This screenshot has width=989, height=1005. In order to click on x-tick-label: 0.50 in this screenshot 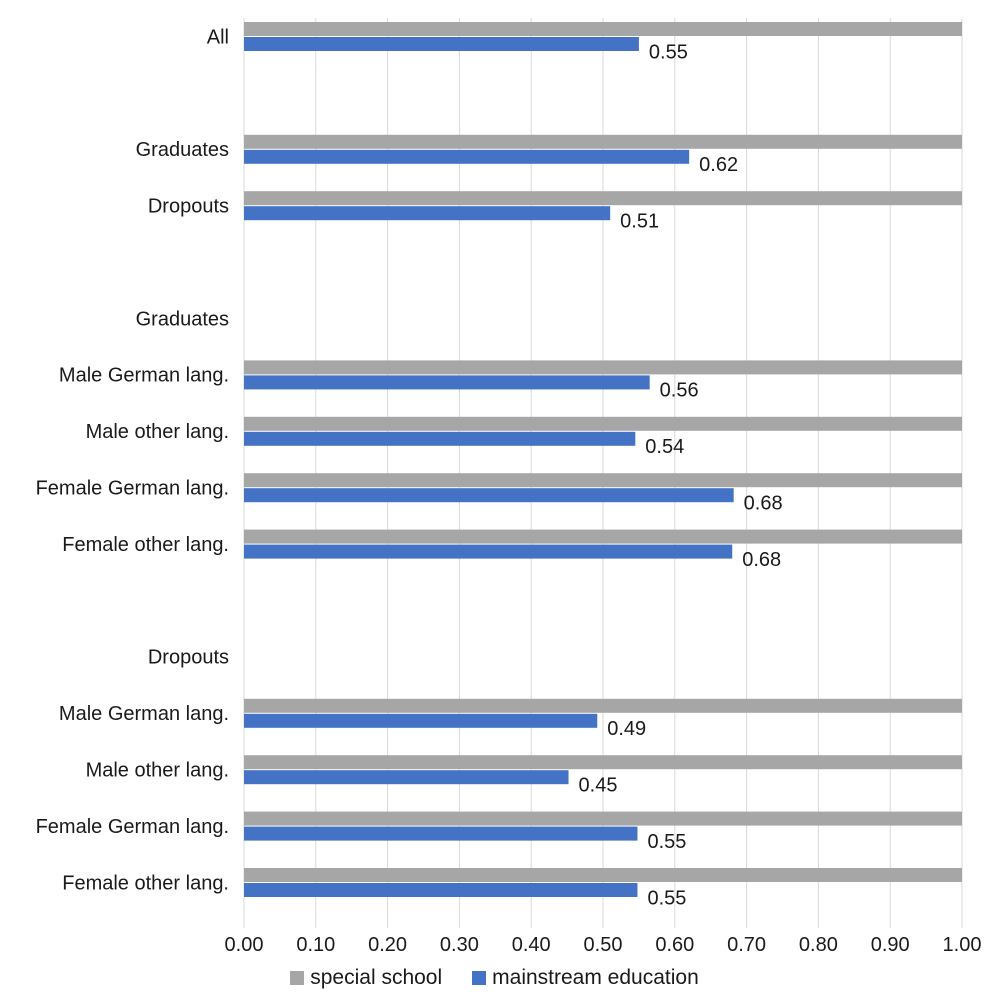, I will do `click(603, 945)`.